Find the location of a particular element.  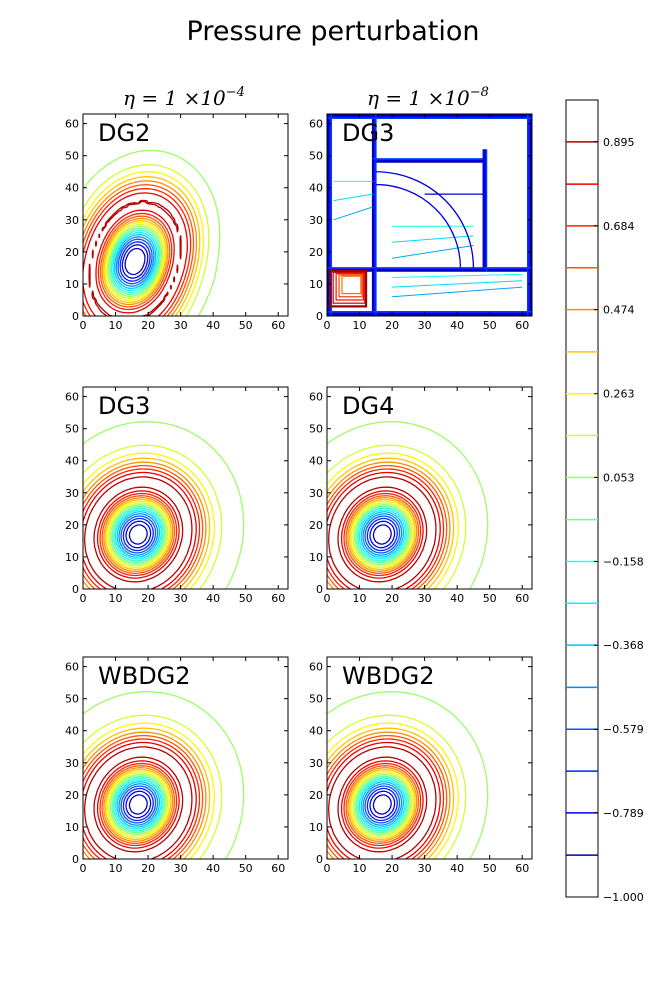

figure-title: Pressure perturbation is located at coordinates (333, 31).